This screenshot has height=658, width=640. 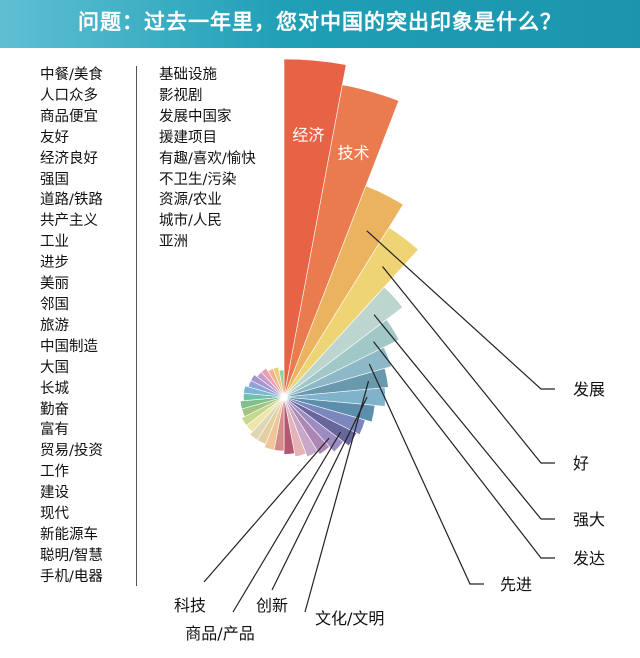 I want to click on legend-item: 富有, so click(x=54, y=430).